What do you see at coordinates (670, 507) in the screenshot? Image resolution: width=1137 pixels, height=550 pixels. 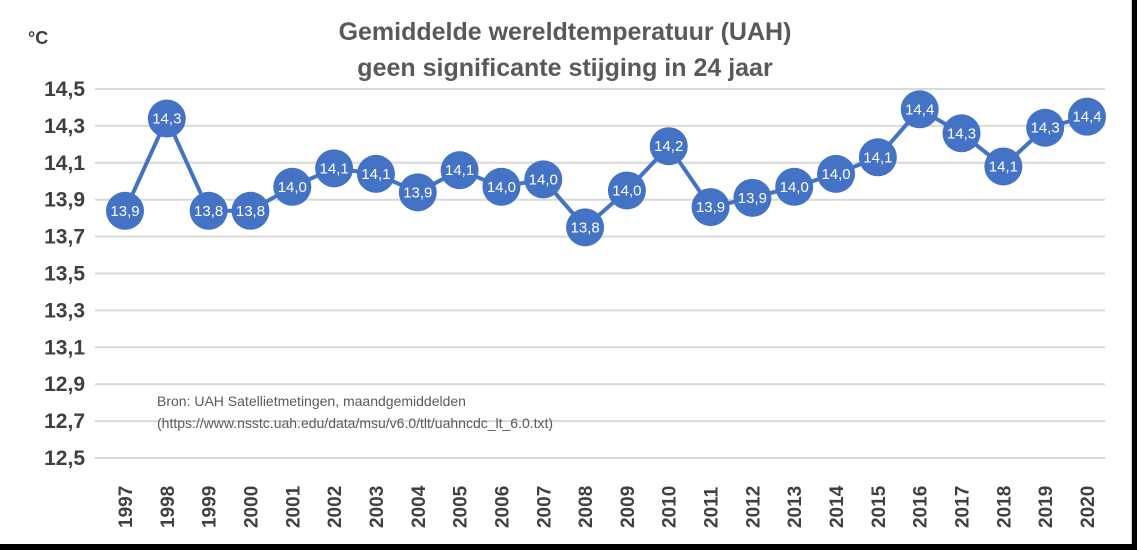 I see `x-tick-label: 2010` at bounding box center [670, 507].